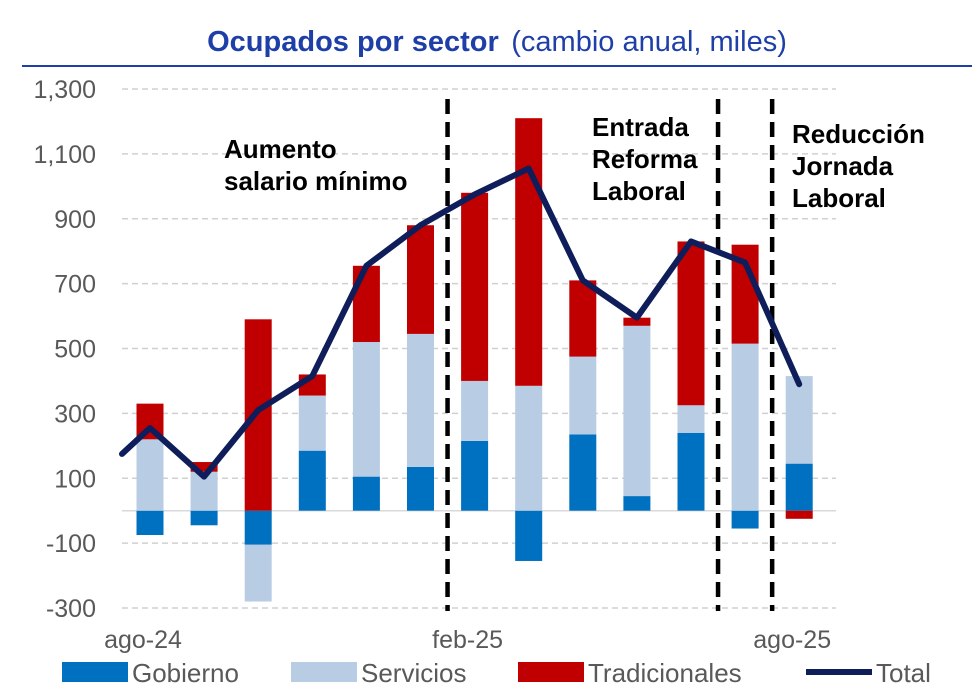 Image resolution: width=980 pixels, height=688 pixels. Describe the element at coordinates (316, 165) in the screenshot. I see `annotation-1: Aumento salario mínimo` at that location.